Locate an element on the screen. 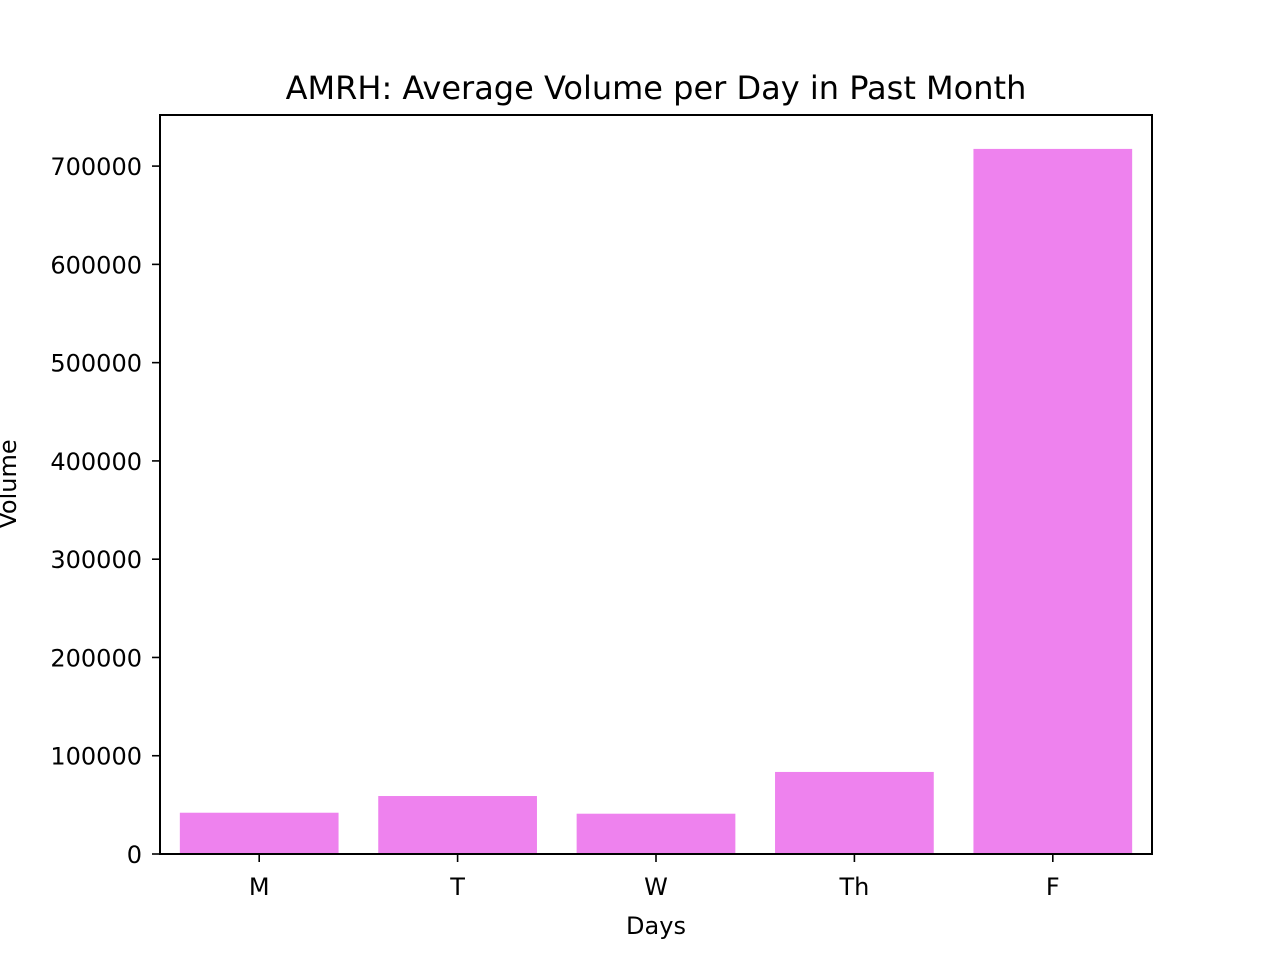 This screenshot has width=1280, height=960. x-tick-label: F is located at coordinates (1053, 887).